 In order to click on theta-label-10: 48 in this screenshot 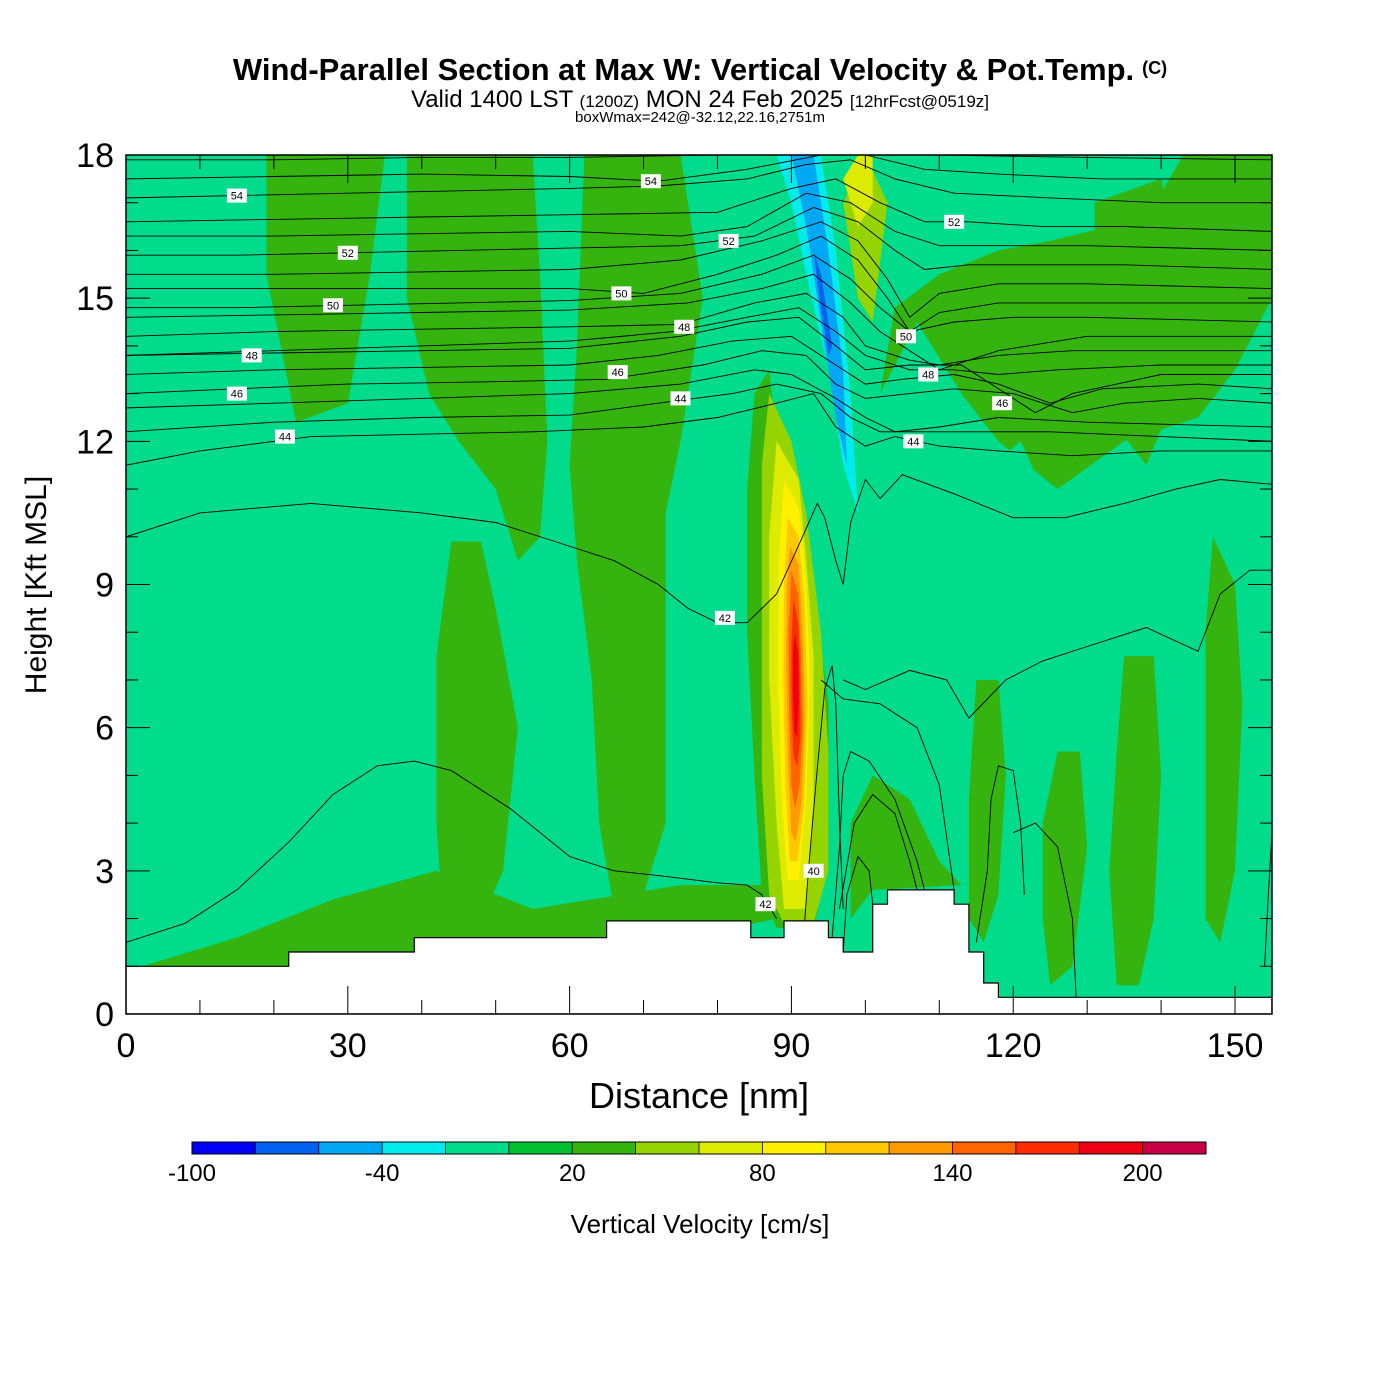, I will do `click(684, 328)`.